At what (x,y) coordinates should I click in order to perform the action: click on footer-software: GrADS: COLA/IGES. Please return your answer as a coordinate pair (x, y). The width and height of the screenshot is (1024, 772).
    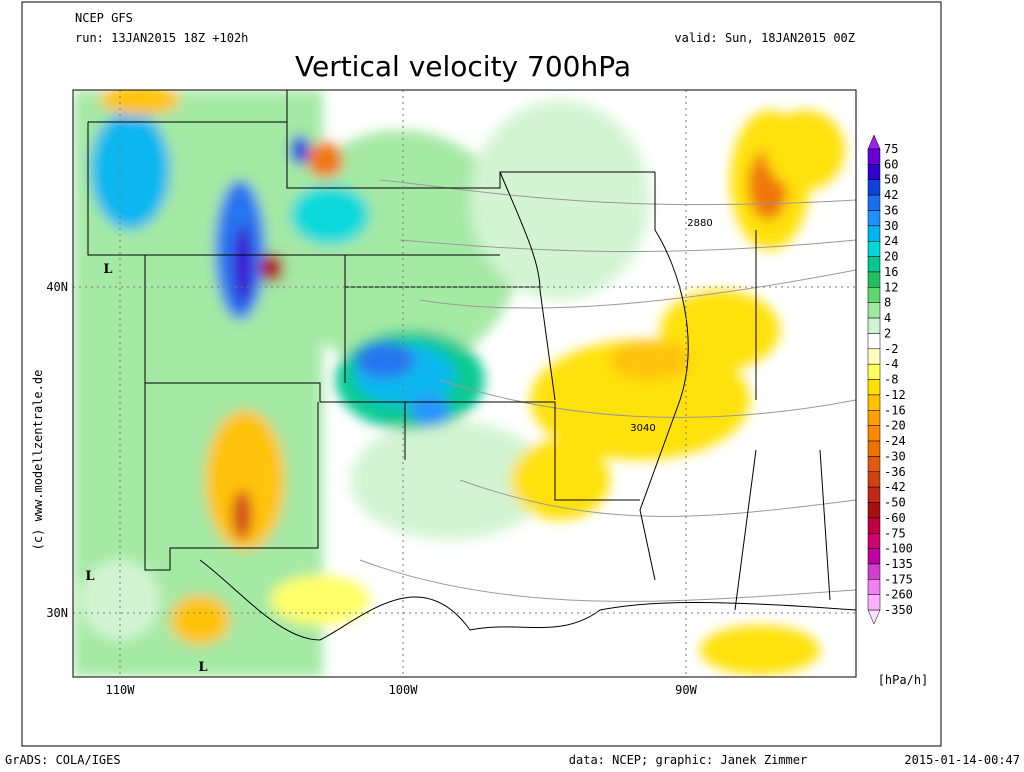
    Looking at the image, I should click on (63, 760).